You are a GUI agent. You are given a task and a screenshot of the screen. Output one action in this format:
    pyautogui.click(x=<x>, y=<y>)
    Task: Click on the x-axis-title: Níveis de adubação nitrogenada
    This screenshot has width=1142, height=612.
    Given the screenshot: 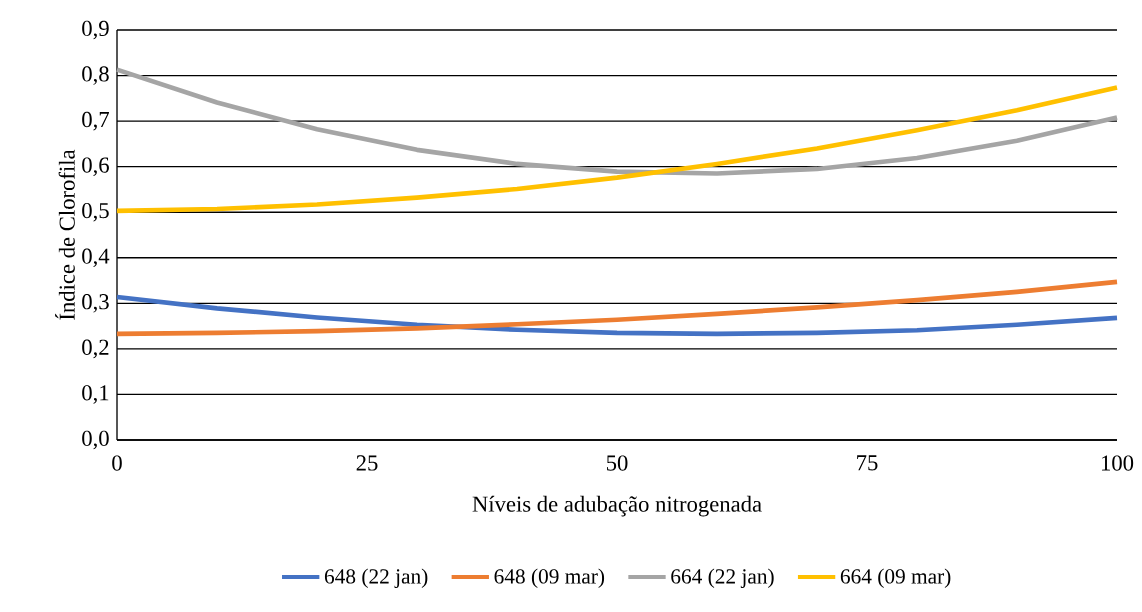 What is the action you would take?
    pyautogui.click(x=617, y=506)
    